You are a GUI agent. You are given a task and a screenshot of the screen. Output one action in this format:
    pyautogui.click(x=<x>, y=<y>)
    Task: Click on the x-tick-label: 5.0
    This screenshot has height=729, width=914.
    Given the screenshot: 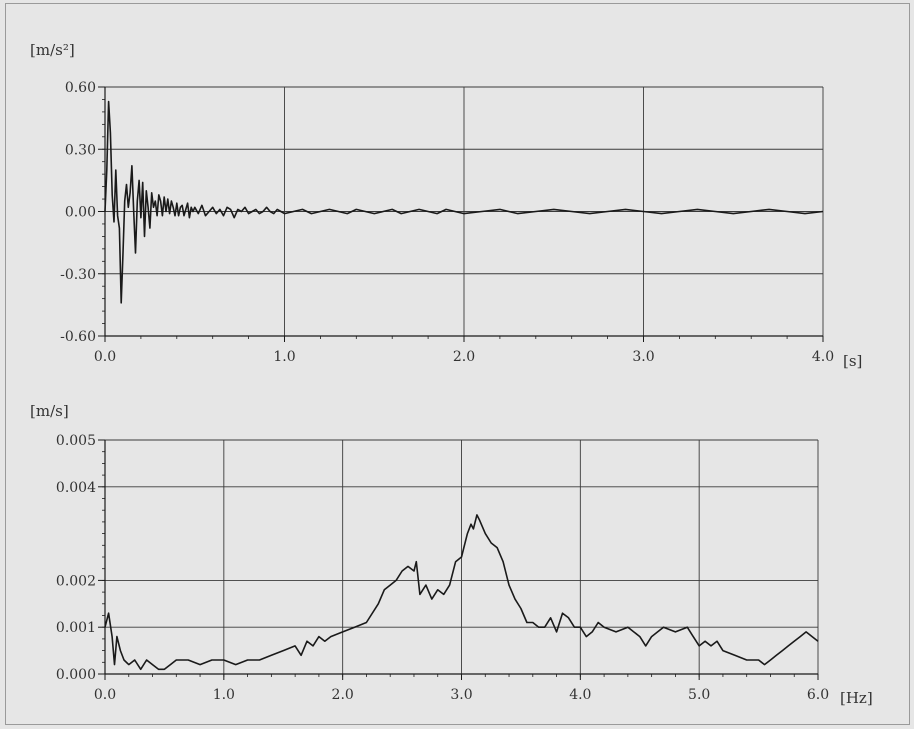 What is the action you would take?
    pyautogui.click(x=699, y=695)
    